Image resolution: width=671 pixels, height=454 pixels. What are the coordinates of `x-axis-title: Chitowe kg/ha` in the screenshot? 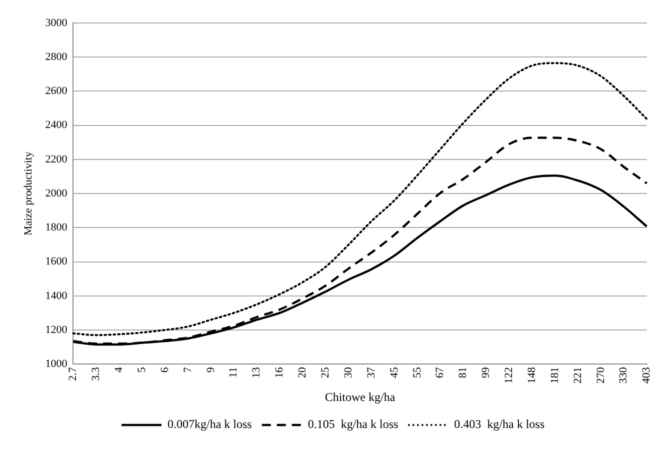 It's located at (360, 397).